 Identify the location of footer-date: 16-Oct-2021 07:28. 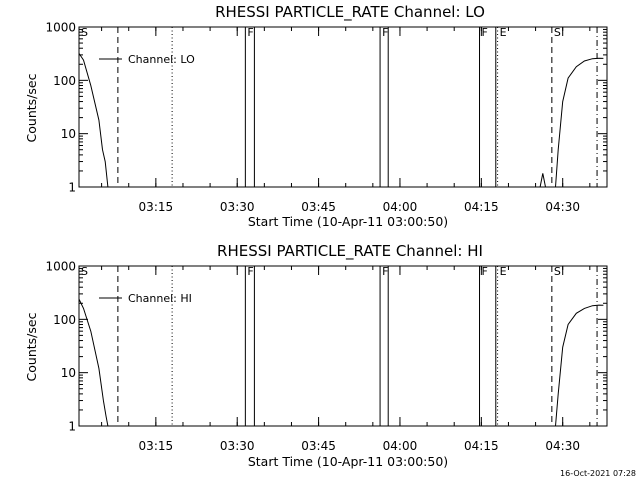
(598, 473).